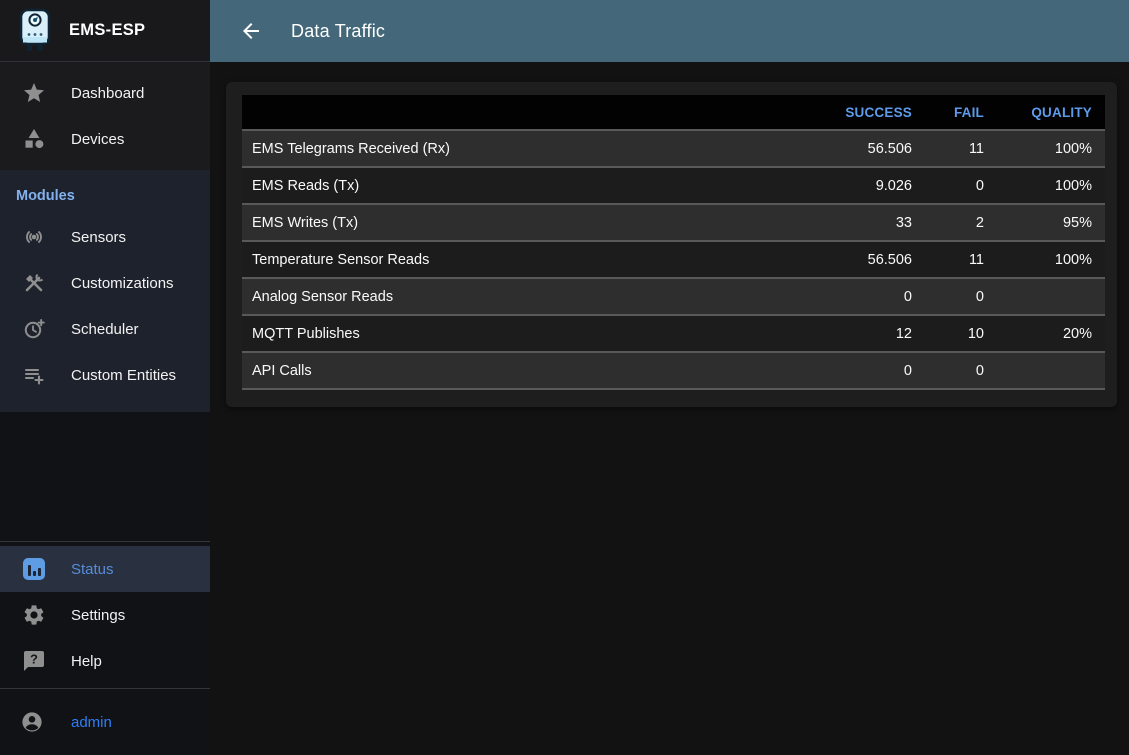 Image resolution: width=1129 pixels, height=755 pixels. I want to click on account-circle-icon, so click(32, 722).